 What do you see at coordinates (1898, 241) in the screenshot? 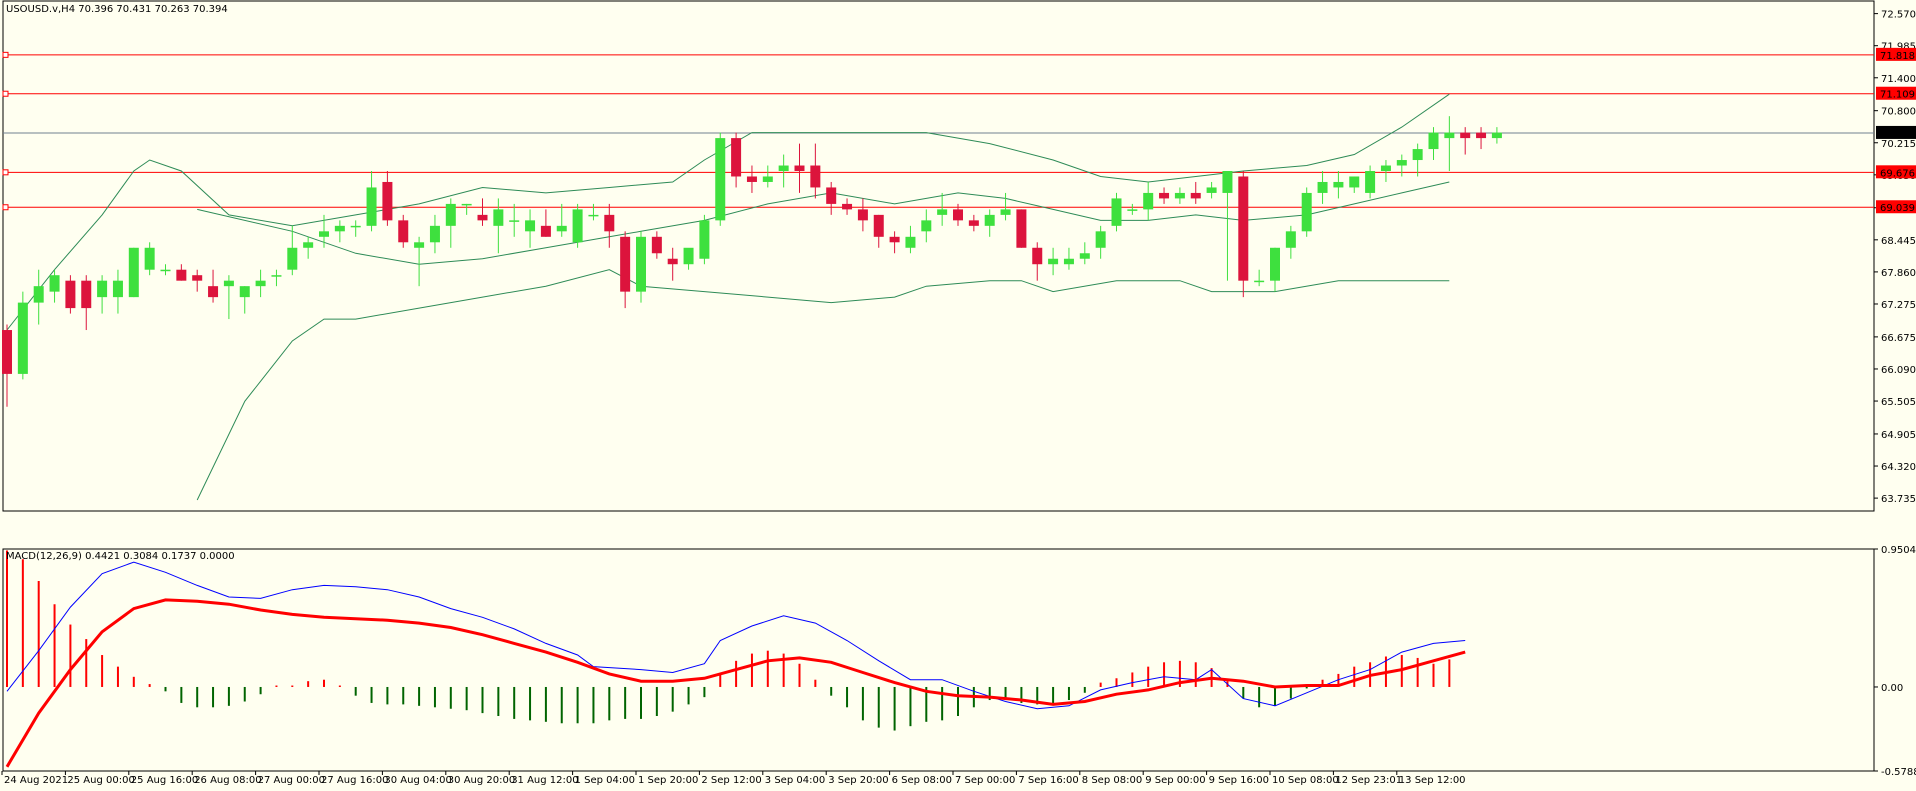
I see `price-axis-label: 68.445` at bounding box center [1898, 241].